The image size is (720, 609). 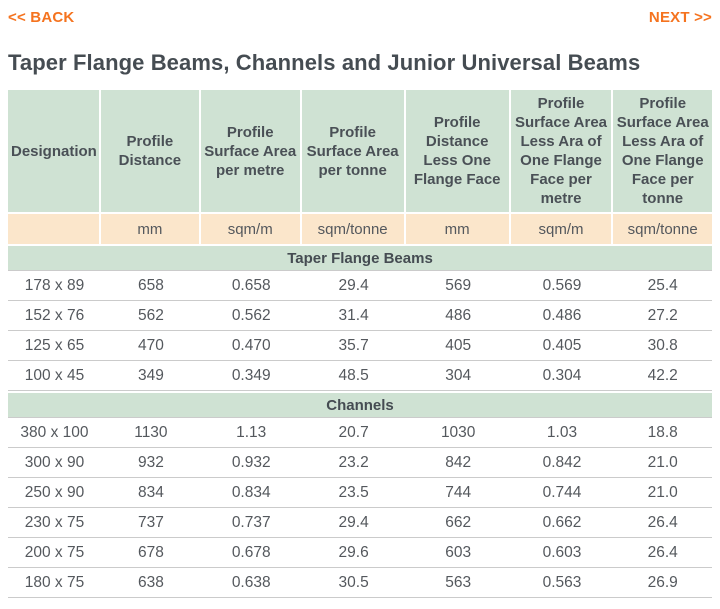 I want to click on value-cell: 737, so click(x=150, y=523).